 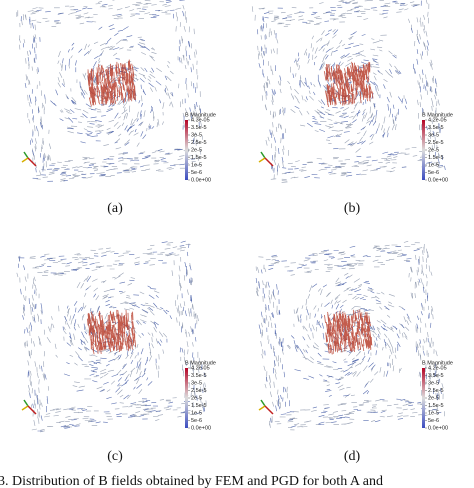 What do you see at coordinates (115, 456) in the screenshot?
I see `panel-label: (c)` at bounding box center [115, 456].